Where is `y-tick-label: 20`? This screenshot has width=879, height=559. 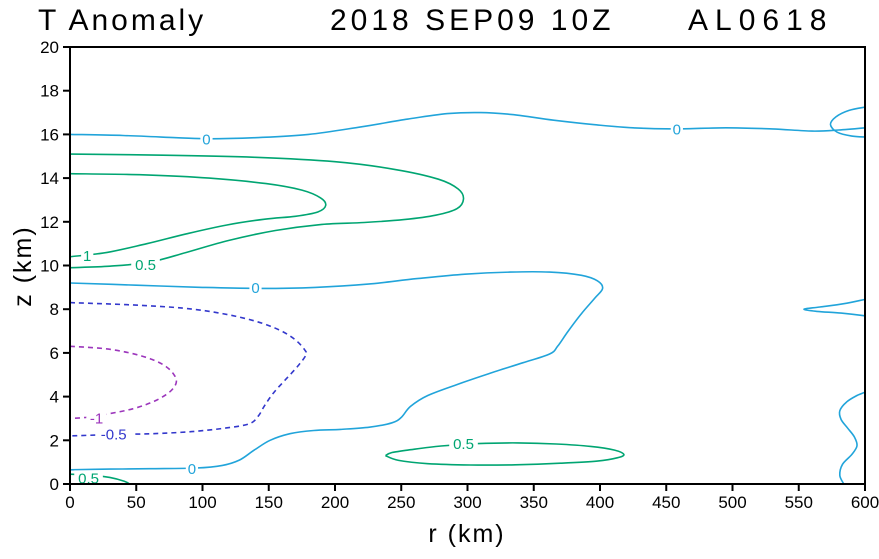 y-tick-label: 20 is located at coordinates (49, 47).